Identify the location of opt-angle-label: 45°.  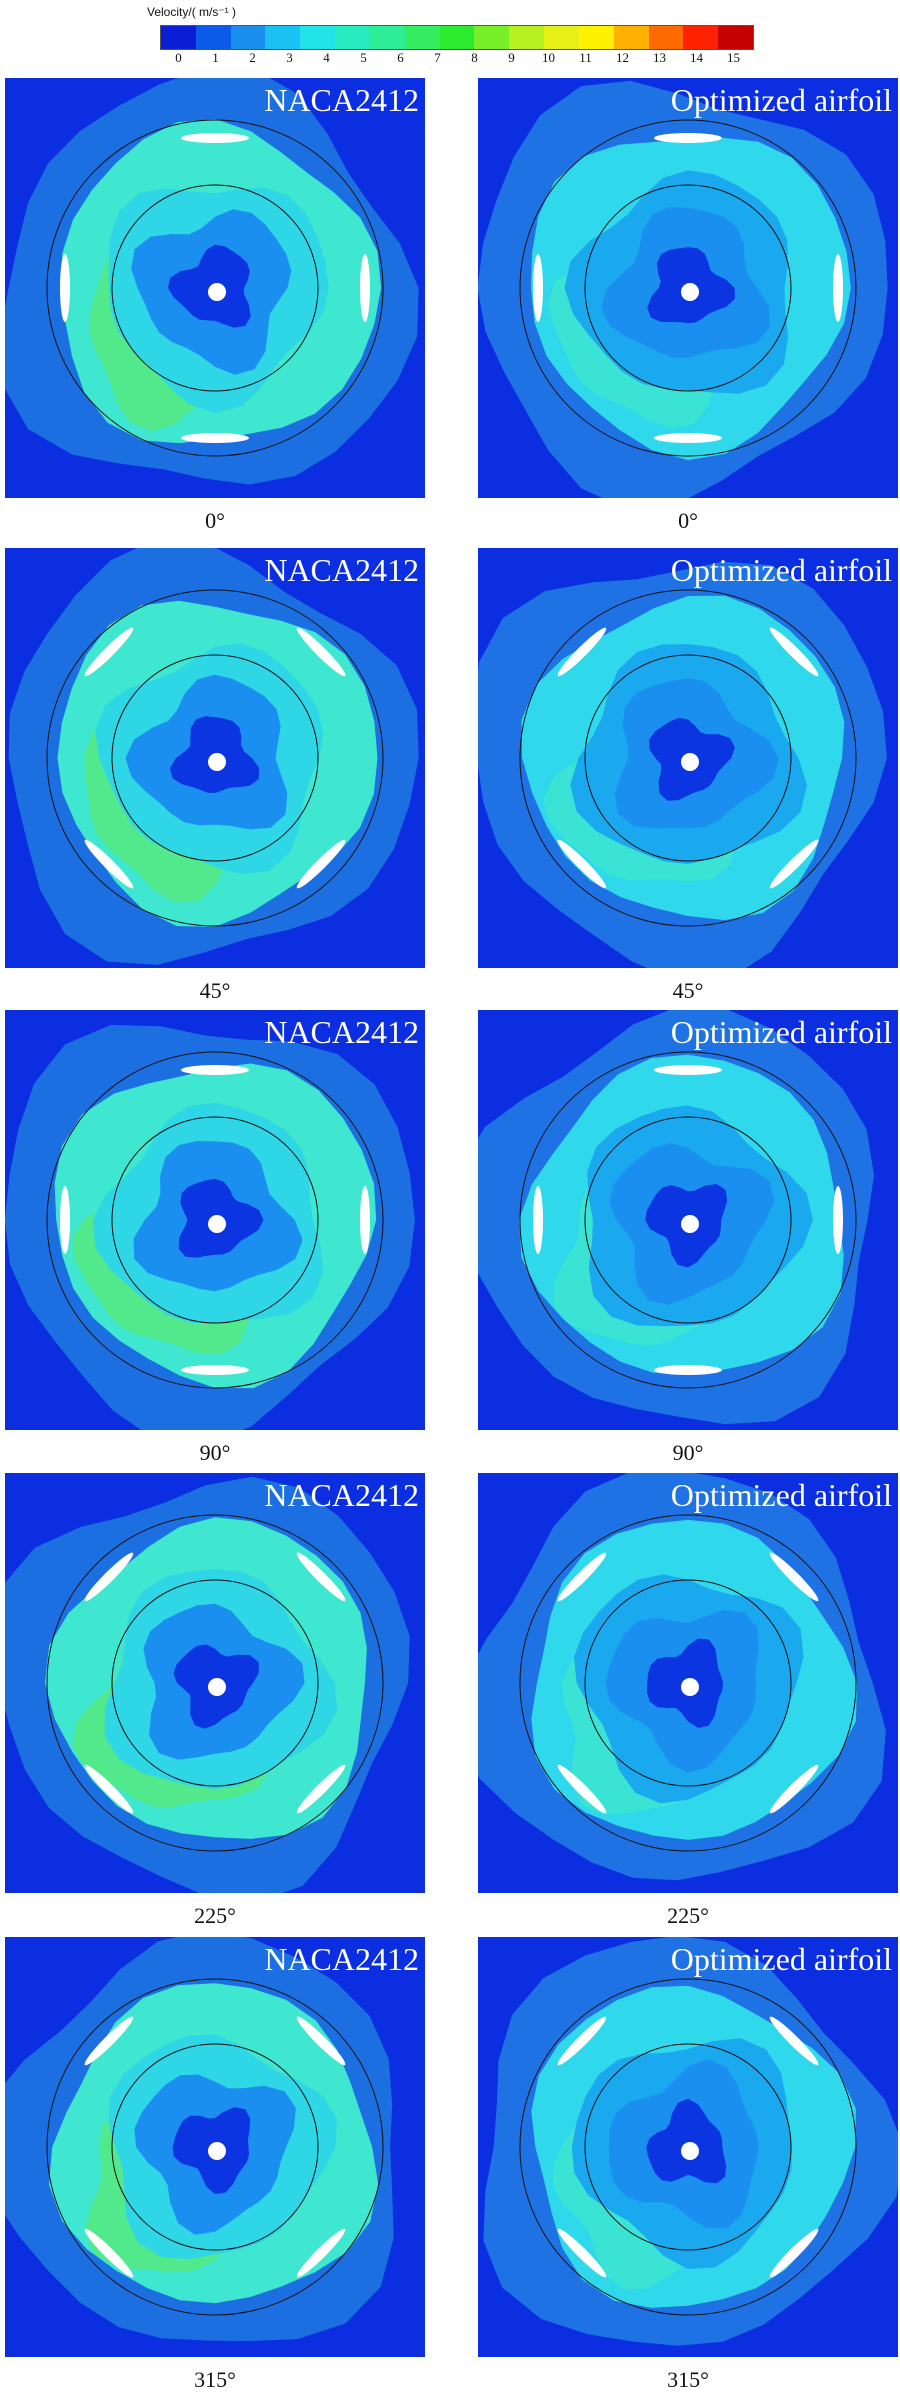
(688, 990).